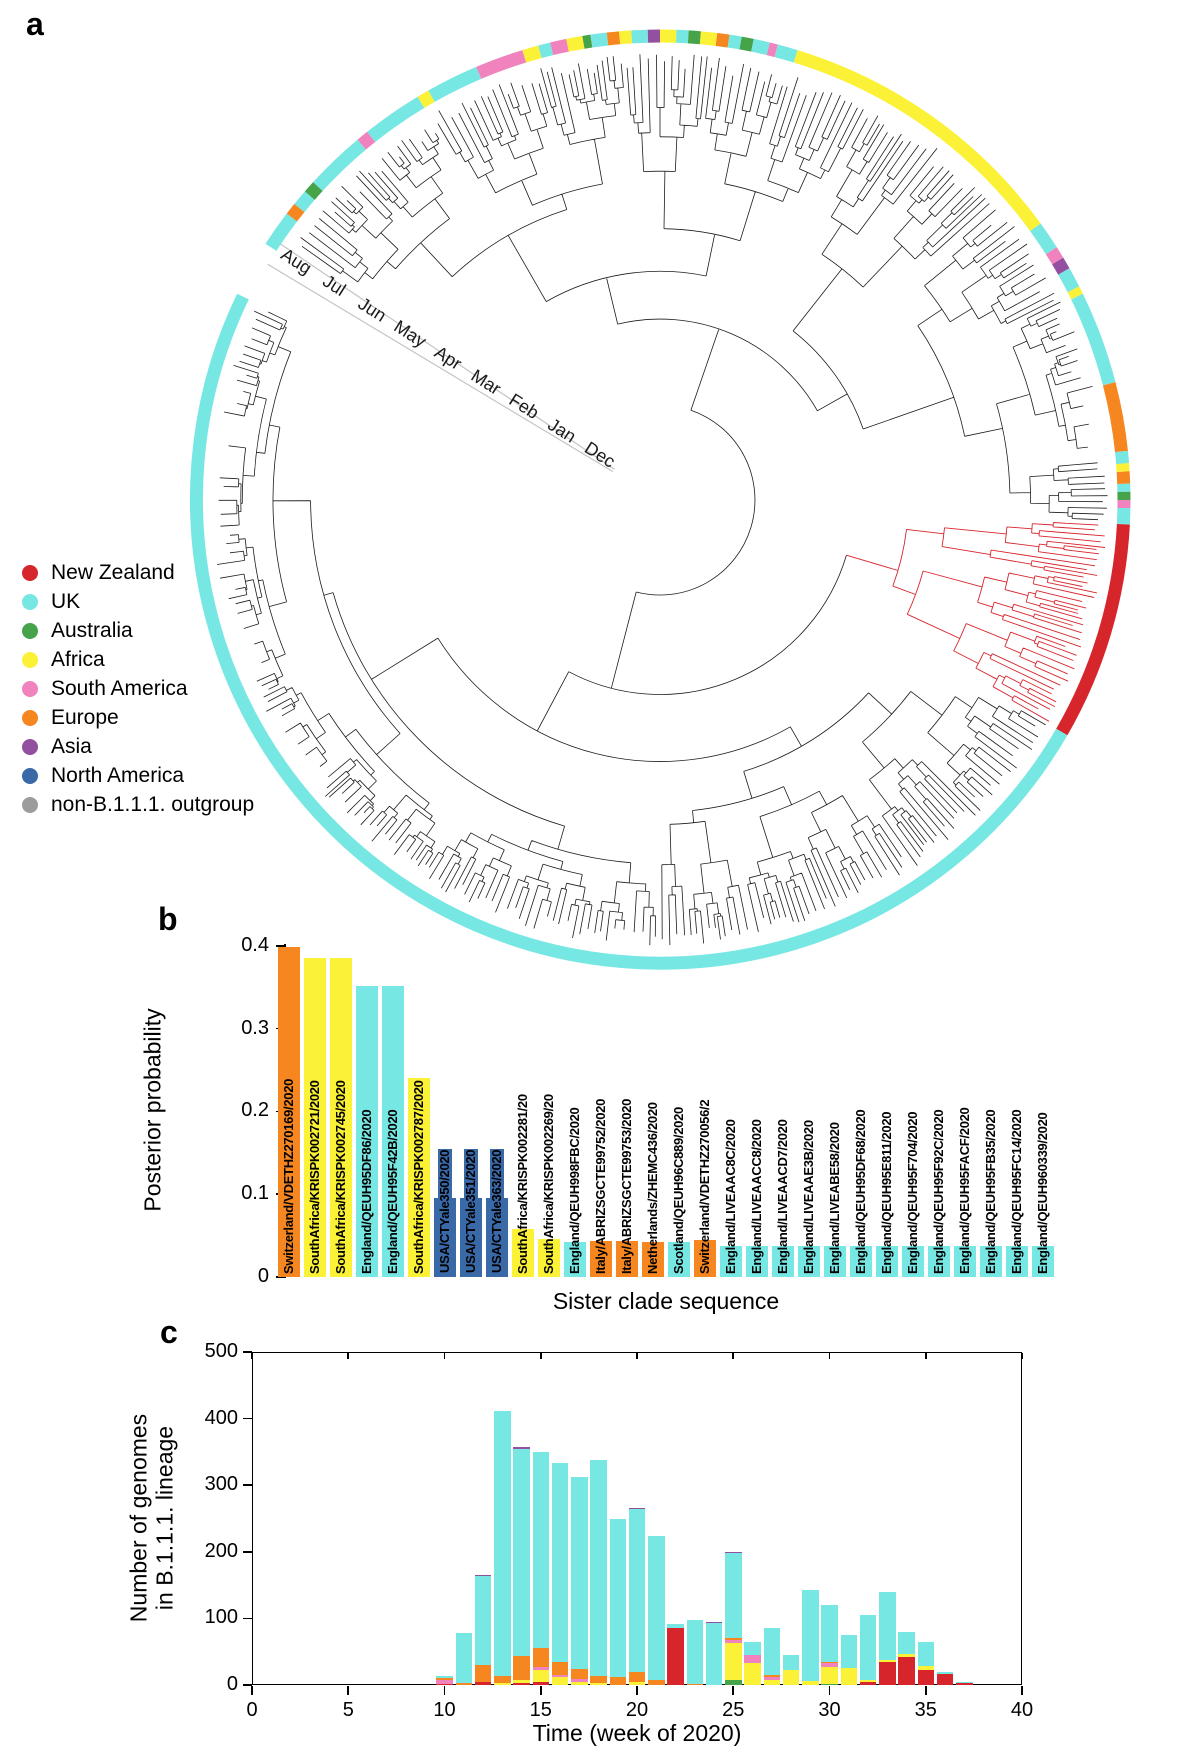 The height and width of the screenshot is (1763, 1200). I want to click on panel-c-ylabel-line1: Number of genomes, so click(138, 1518).